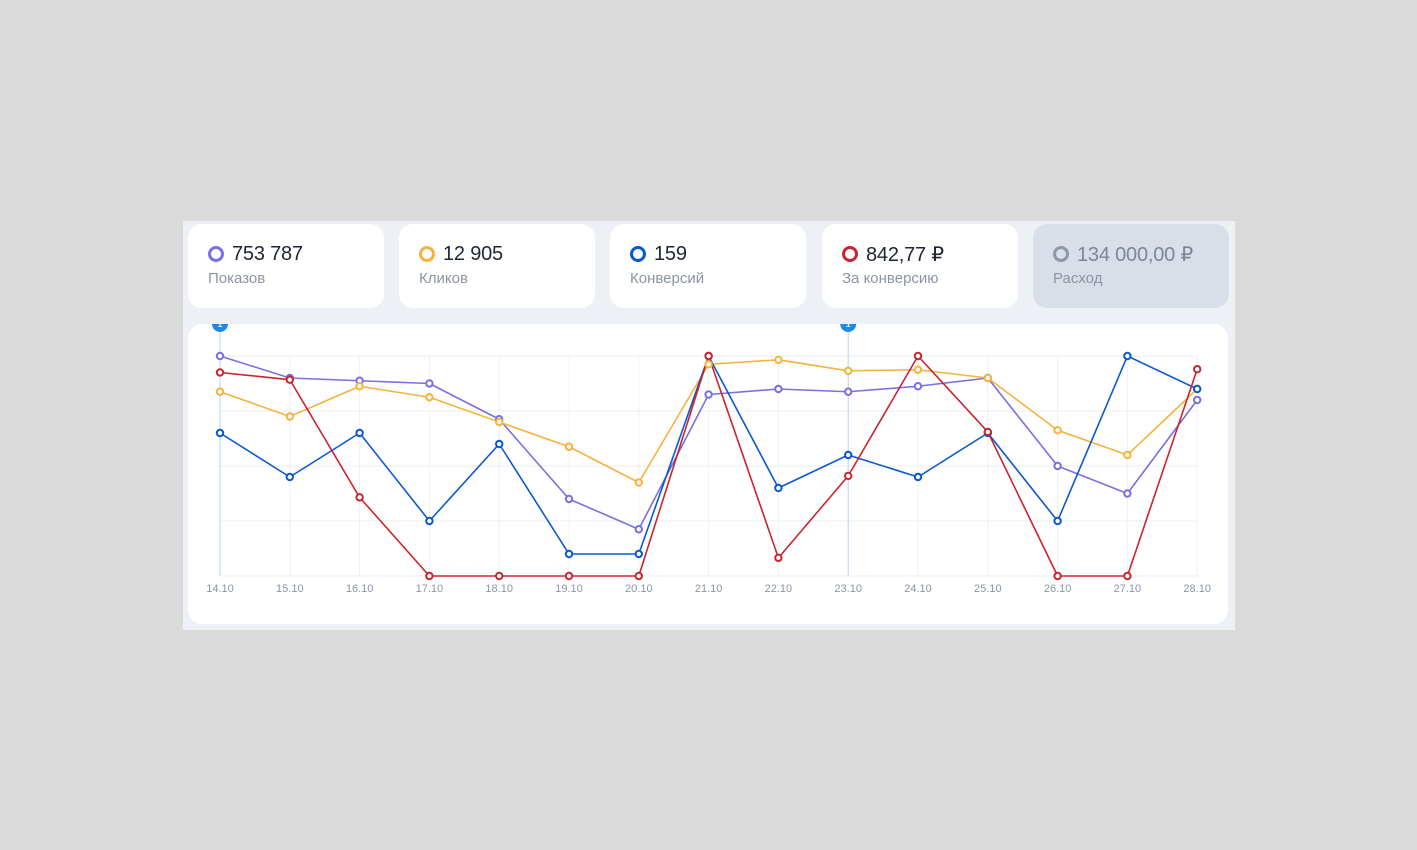 The image size is (1417, 850). What do you see at coordinates (499, 589) in the screenshot?
I see `x-tick-label: 18.10` at bounding box center [499, 589].